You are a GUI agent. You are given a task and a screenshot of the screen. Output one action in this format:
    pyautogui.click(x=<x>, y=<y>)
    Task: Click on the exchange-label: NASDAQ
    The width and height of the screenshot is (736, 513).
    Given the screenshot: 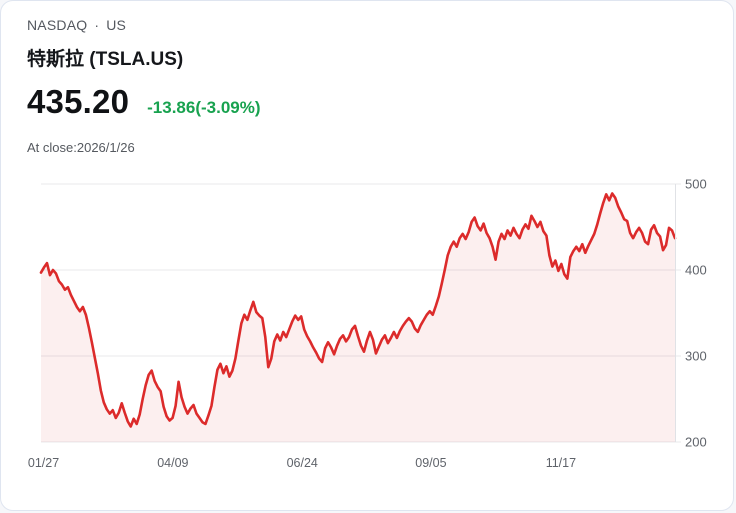 What is the action you would take?
    pyautogui.click(x=57, y=25)
    